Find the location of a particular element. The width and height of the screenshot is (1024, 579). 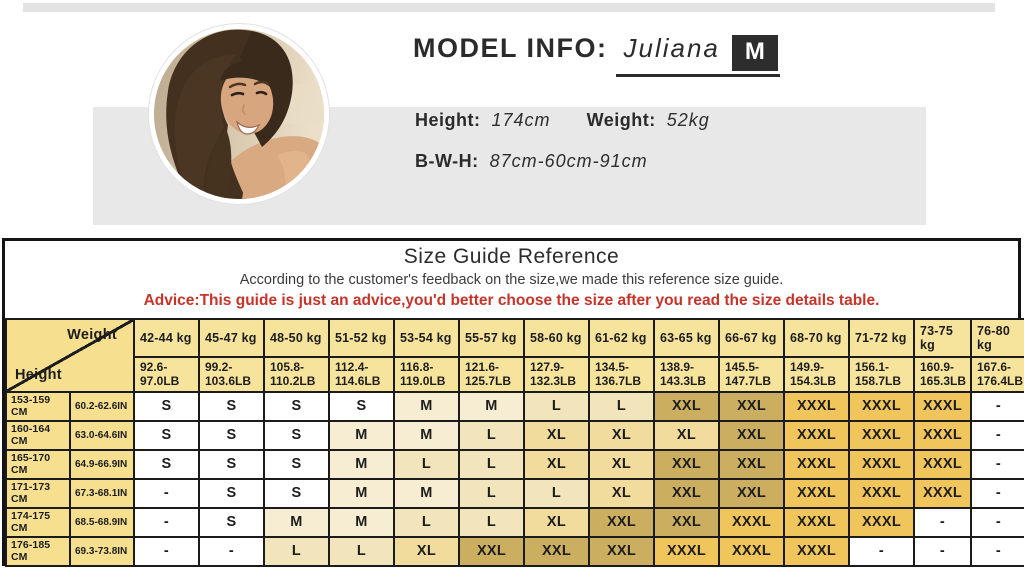

height-value: 174cm is located at coordinates (521, 120).